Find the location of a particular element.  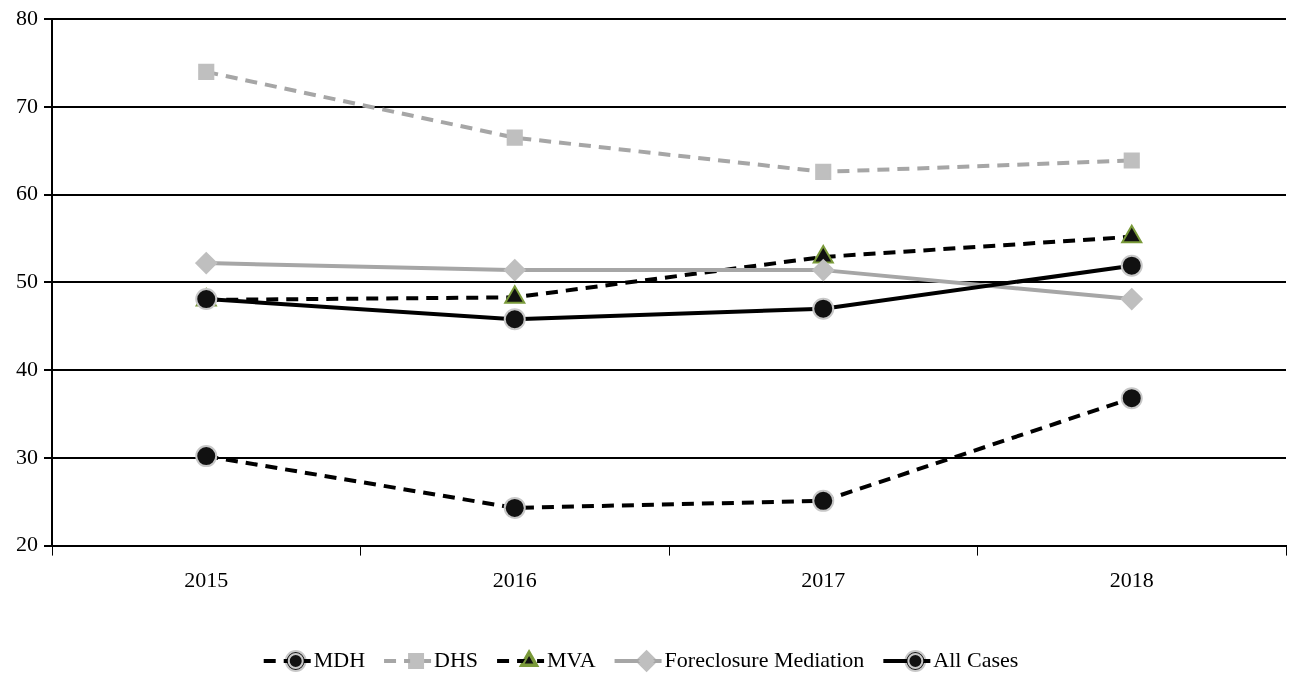

x-tick-label: 2016 is located at coordinates (514, 579).